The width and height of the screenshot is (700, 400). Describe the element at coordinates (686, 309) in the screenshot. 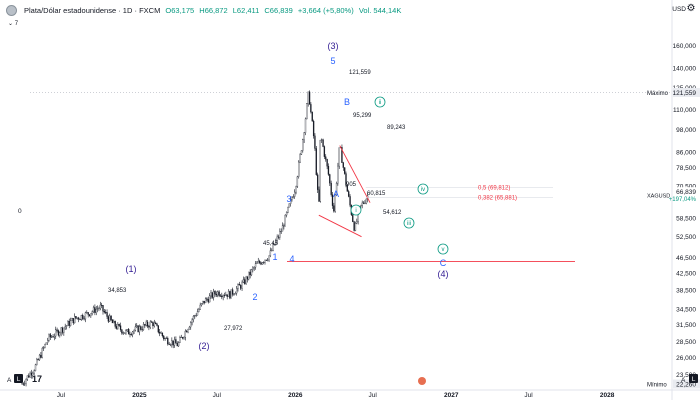

I see `y-tick-label: 34,500` at that location.